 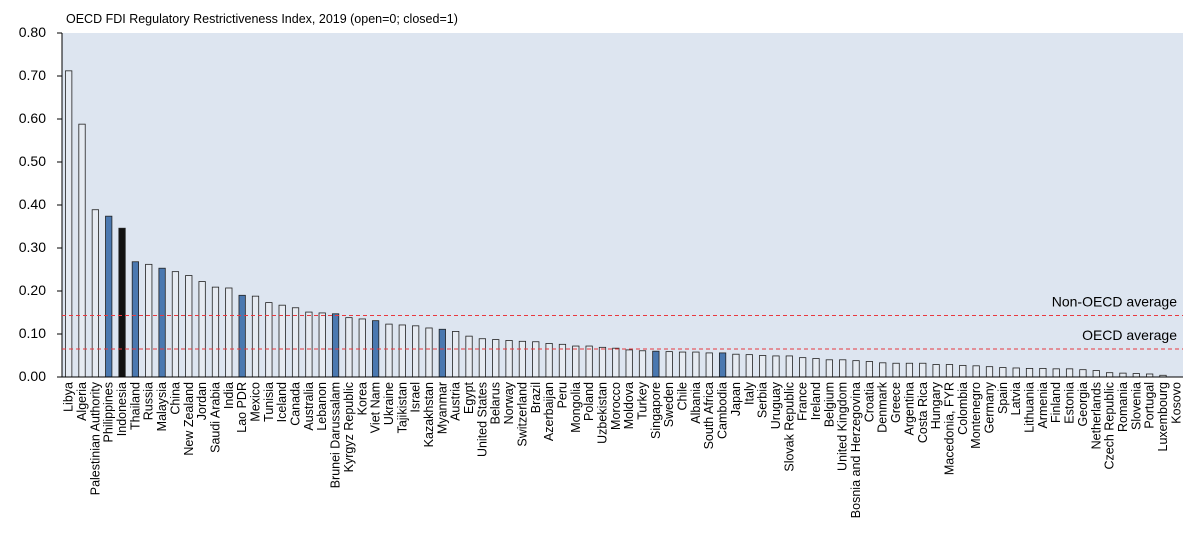 I want to click on x-tick-label: Hungary, so click(x=936, y=405).